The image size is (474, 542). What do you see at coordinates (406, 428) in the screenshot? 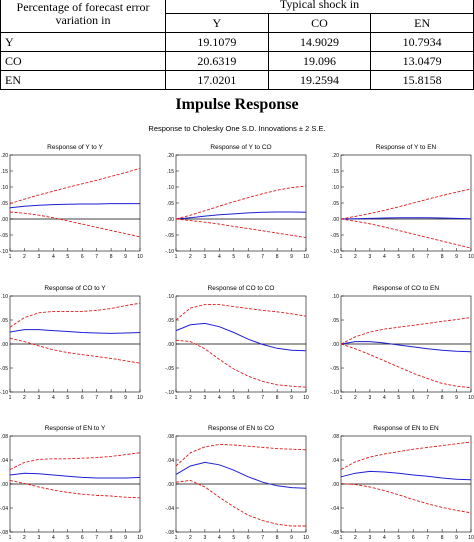
I see `panel-title: Response of EN to EN` at bounding box center [406, 428].